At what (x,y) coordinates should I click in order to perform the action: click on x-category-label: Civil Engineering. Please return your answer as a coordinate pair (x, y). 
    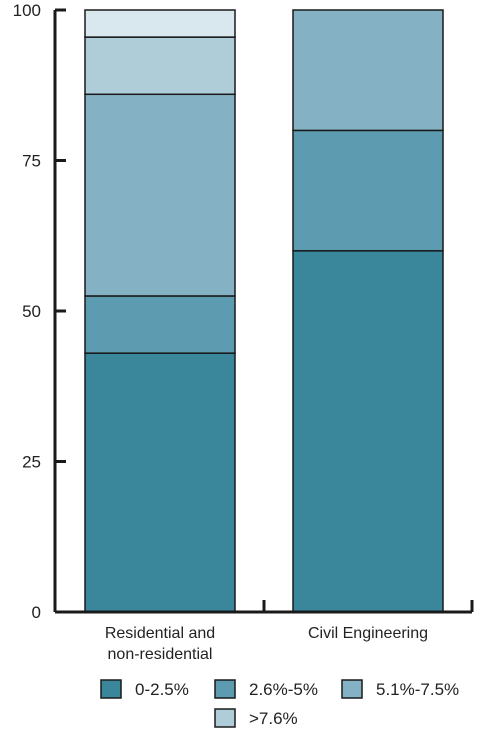
    Looking at the image, I should click on (368, 633).